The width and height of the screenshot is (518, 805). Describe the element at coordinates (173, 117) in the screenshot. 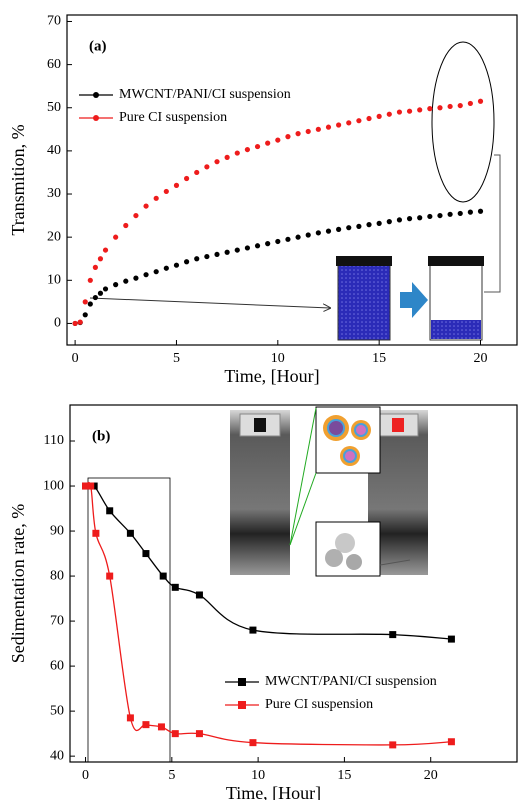

I see `legend-label: Pure CI suspension` at that location.